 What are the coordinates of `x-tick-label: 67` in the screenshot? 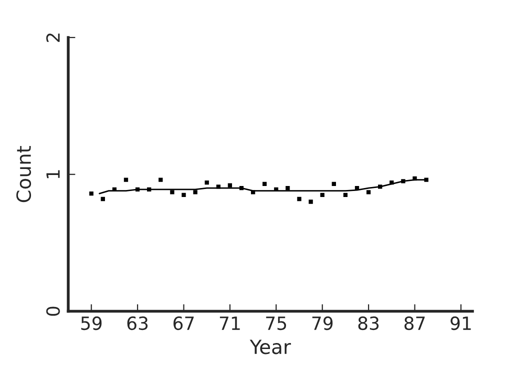 It's located at (184, 323).